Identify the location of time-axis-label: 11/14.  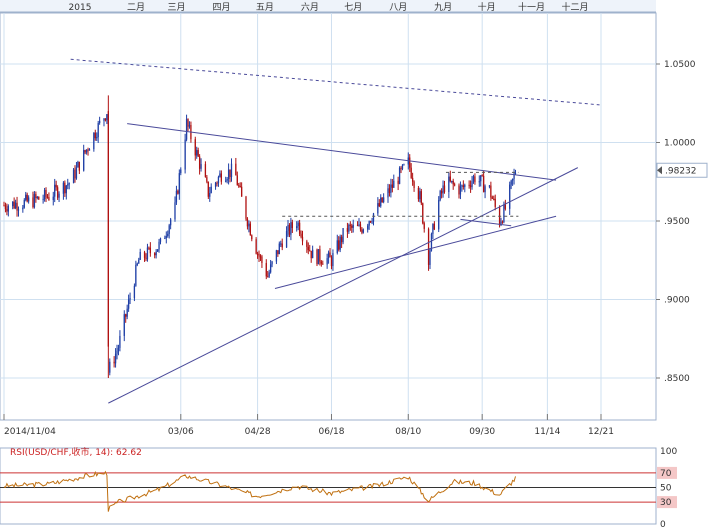
(547, 432).